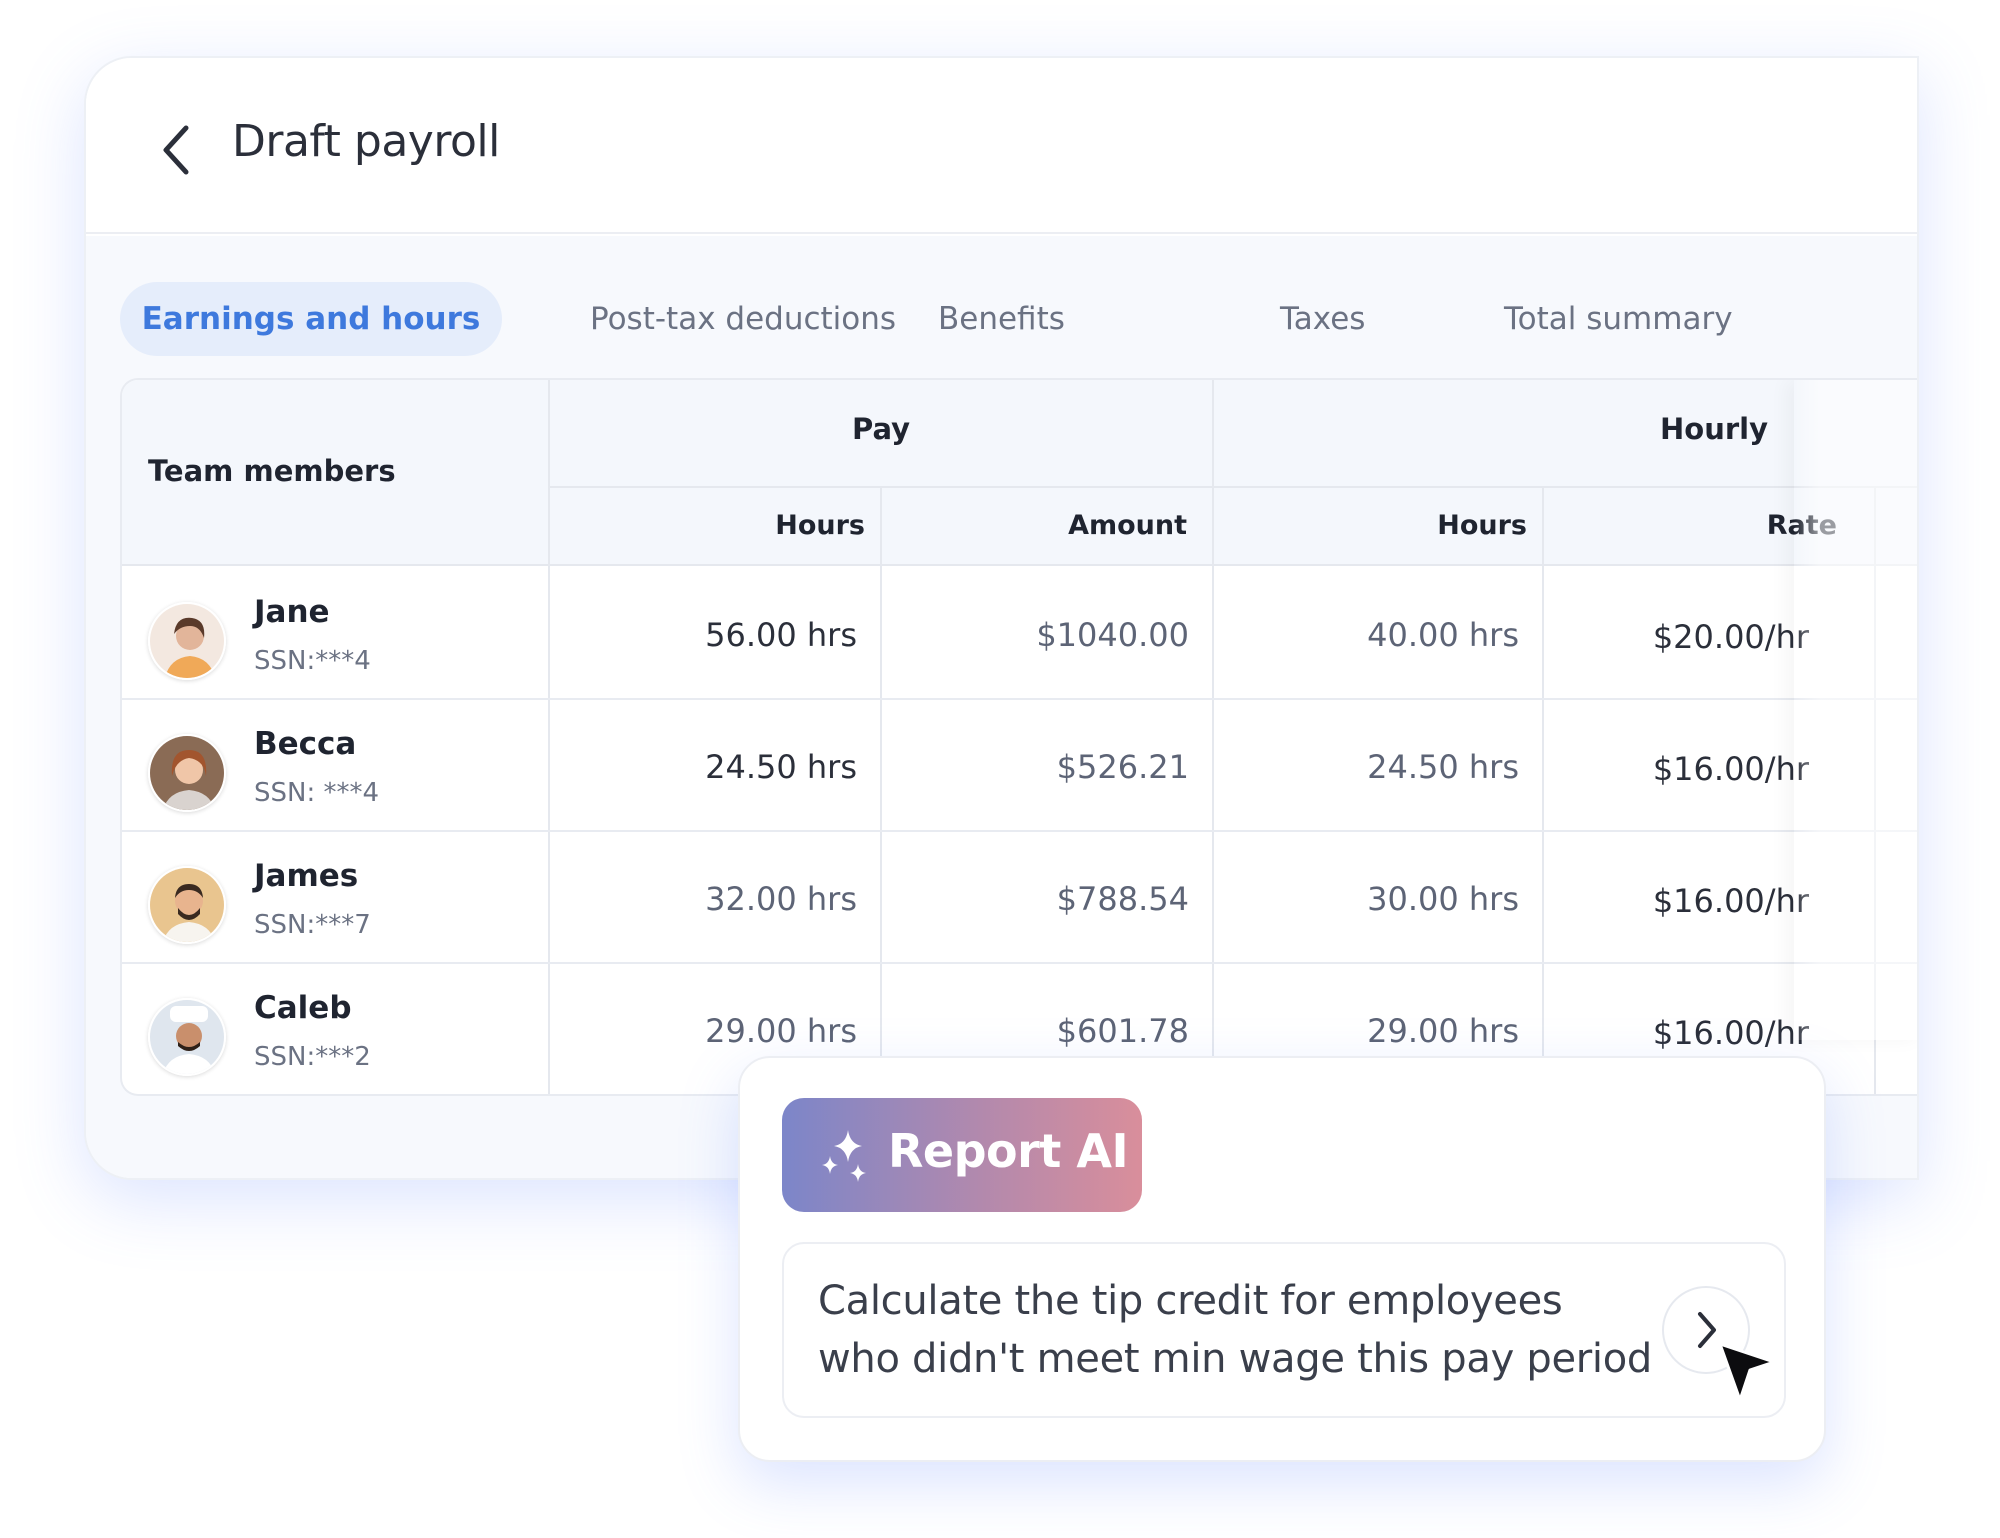  I want to click on tab-total-summary: Total summary, so click(1618, 319).